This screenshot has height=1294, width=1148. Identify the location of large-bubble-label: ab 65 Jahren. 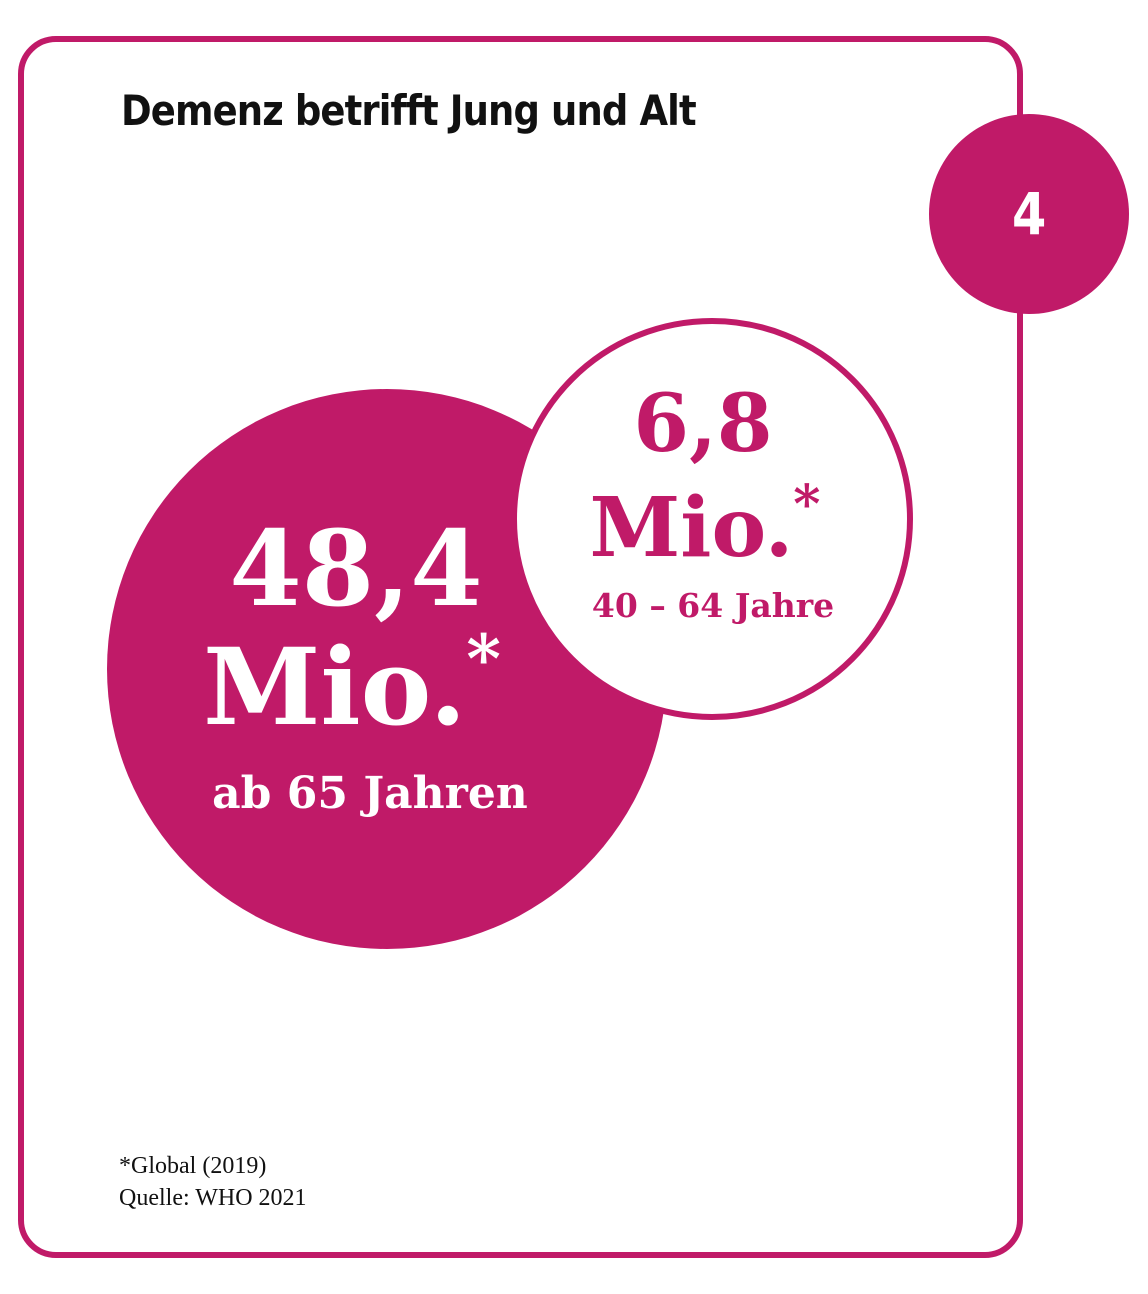
(370, 793).